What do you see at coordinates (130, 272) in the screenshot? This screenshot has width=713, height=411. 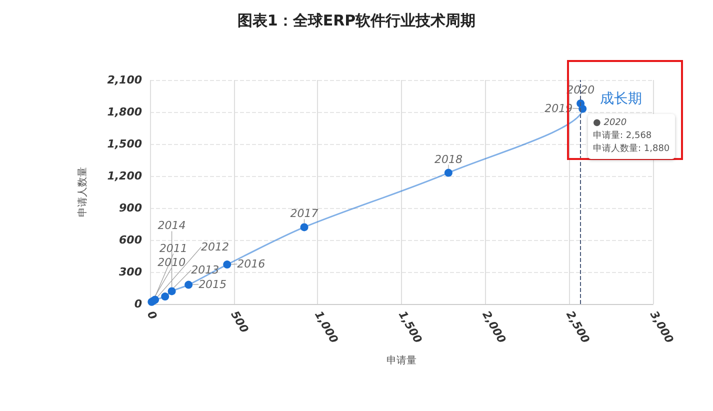 I see `y-tick-label: 300` at bounding box center [130, 272].